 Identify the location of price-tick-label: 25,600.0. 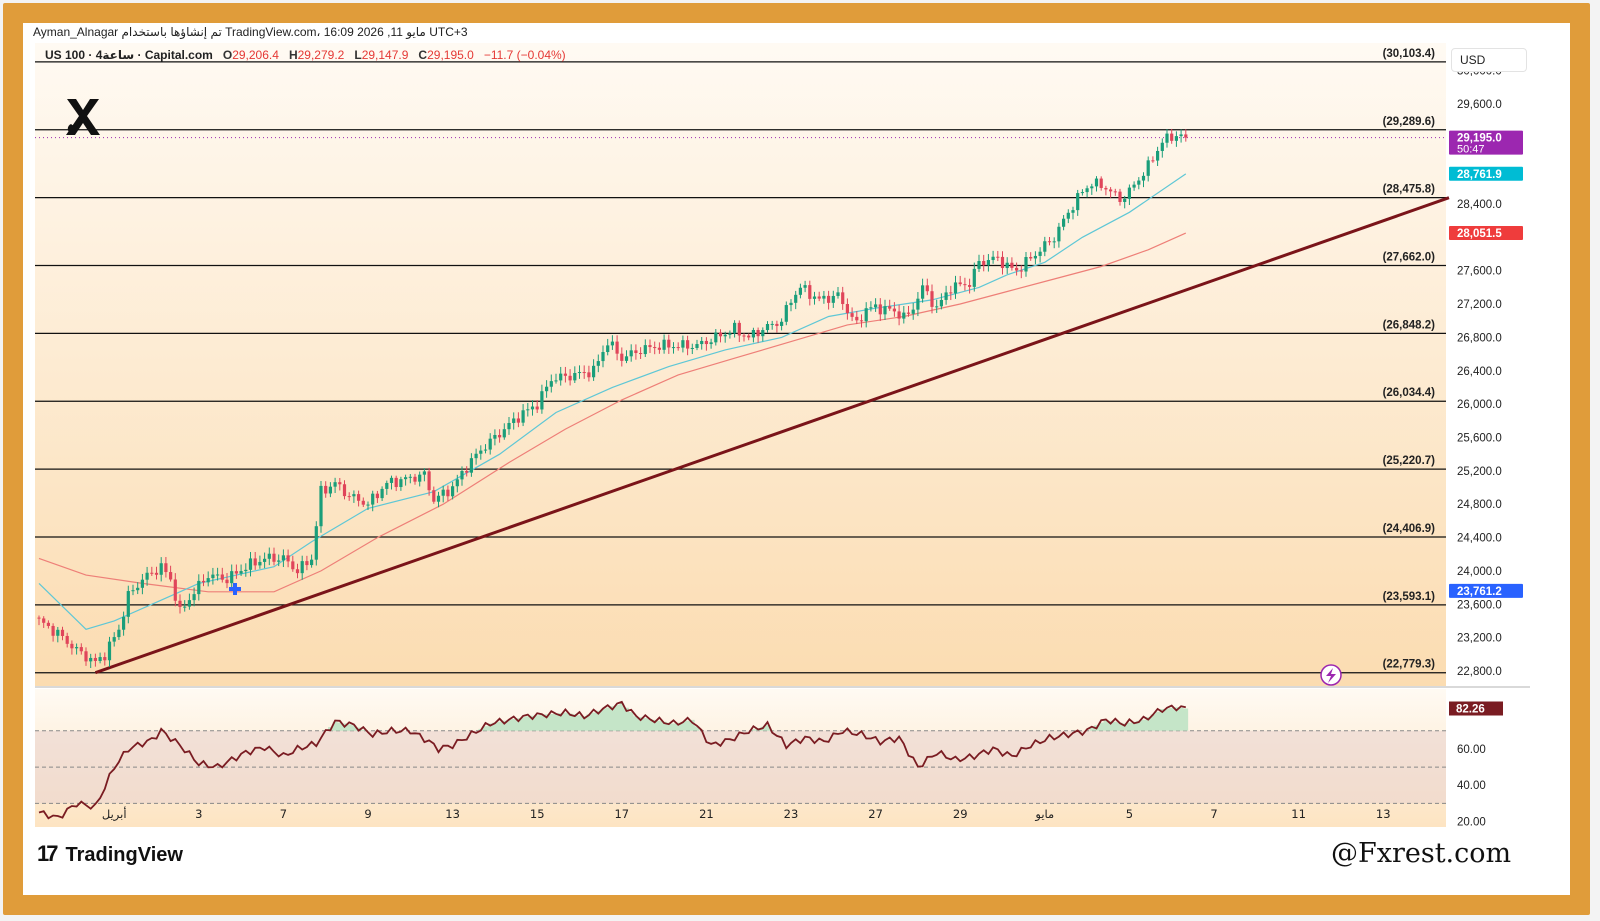
(1479, 438).